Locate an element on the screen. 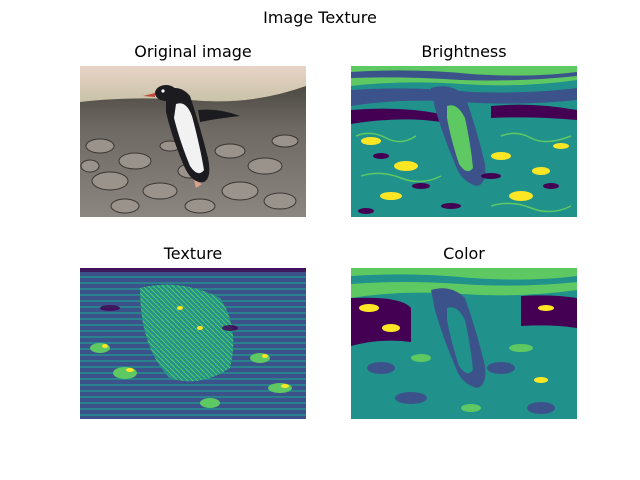 The image size is (640, 480). panel-title-brightness: Brightness is located at coordinates (464, 51).